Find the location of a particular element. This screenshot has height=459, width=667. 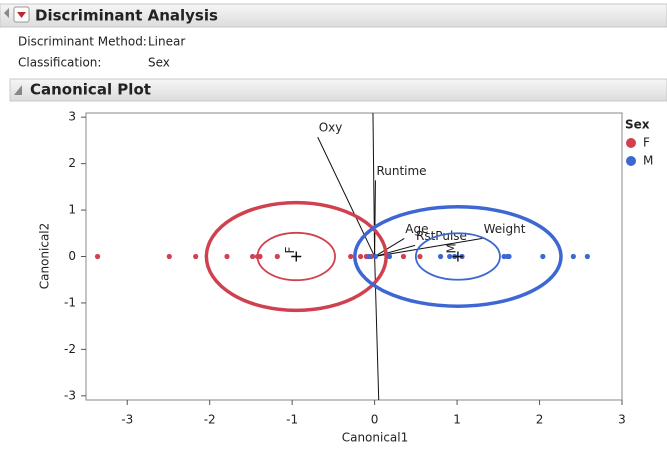

x-tick-label: -3 is located at coordinates (127, 420).